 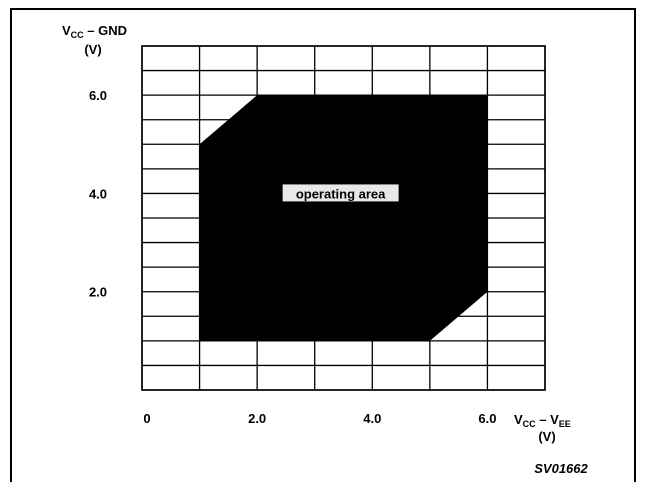 What do you see at coordinates (561, 468) in the screenshot?
I see `figure-code: SV01662` at bounding box center [561, 468].